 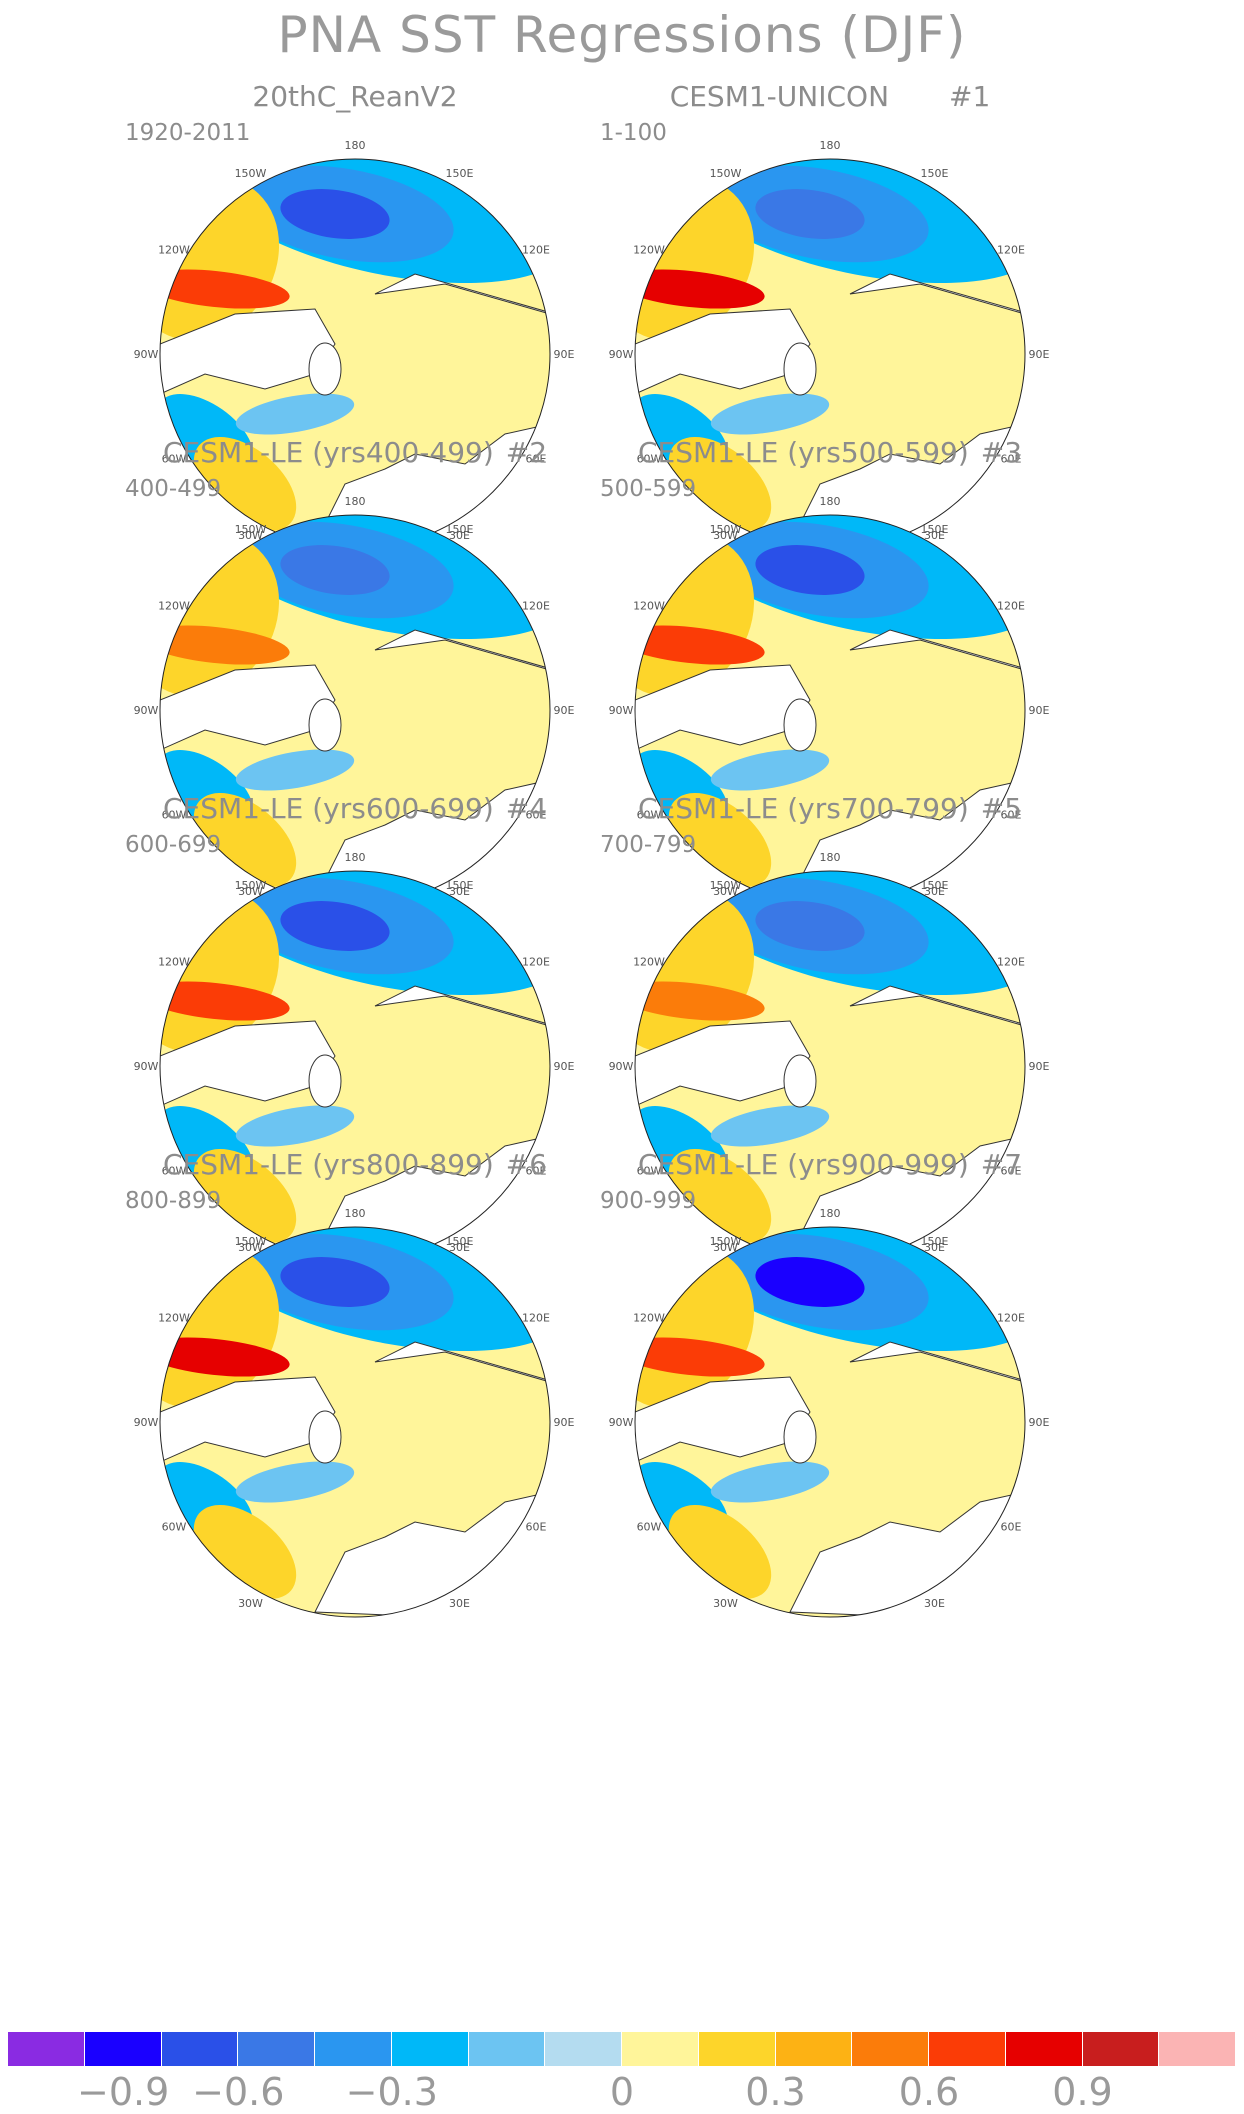 What do you see at coordinates (803, 808) in the screenshot?
I see `panel-model-name: CESM1-LE (yrs700-799)` at bounding box center [803, 808].